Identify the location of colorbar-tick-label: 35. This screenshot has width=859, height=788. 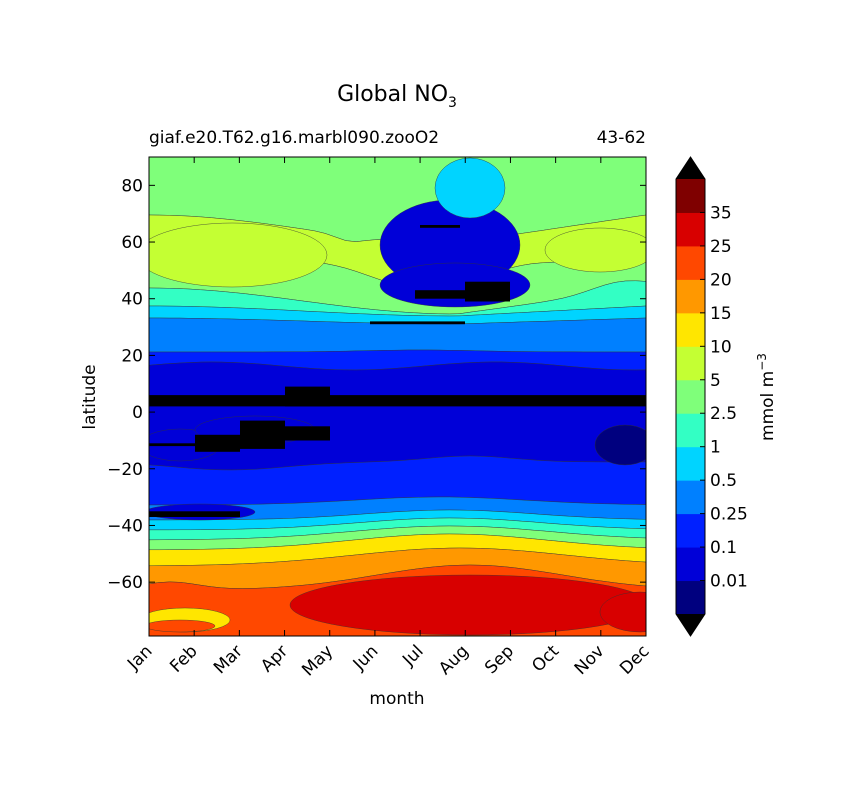
(721, 213).